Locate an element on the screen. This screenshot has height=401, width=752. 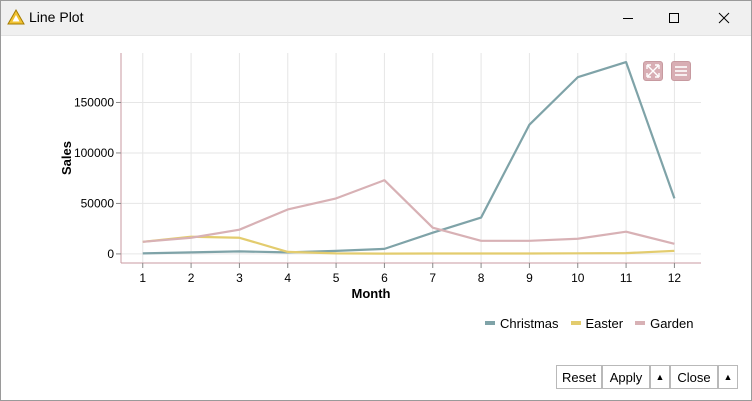
legend-label-easter: Easter is located at coordinates (604, 323).